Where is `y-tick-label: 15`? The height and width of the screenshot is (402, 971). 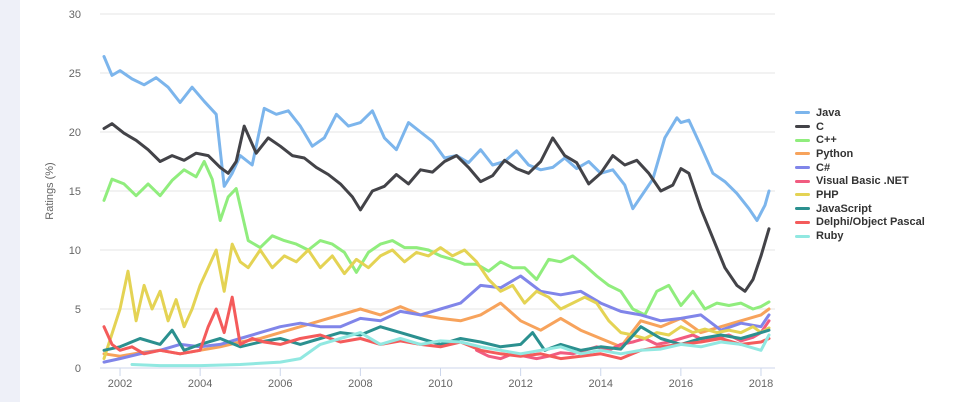
y-tick-label: 15 is located at coordinates (75, 192).